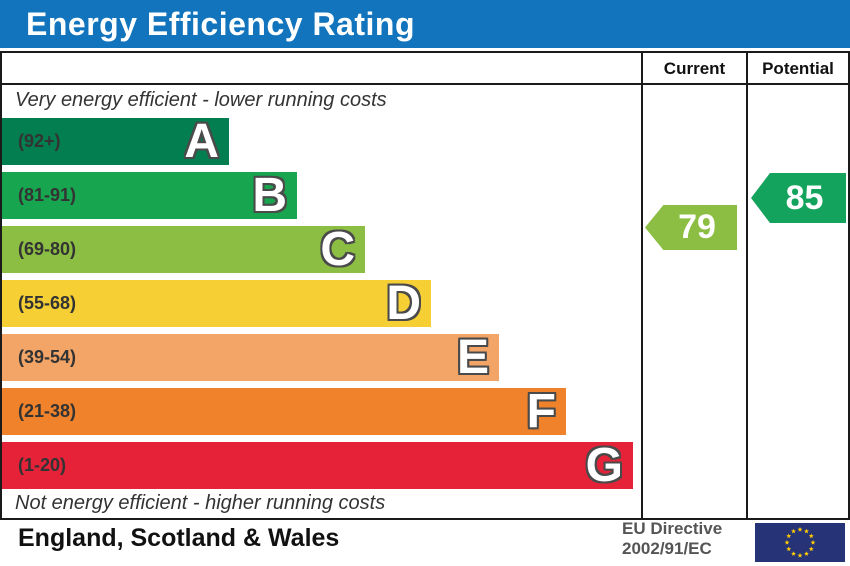 The image size is (850, 566). I want to click on band-letter: D, so click(403, 303).